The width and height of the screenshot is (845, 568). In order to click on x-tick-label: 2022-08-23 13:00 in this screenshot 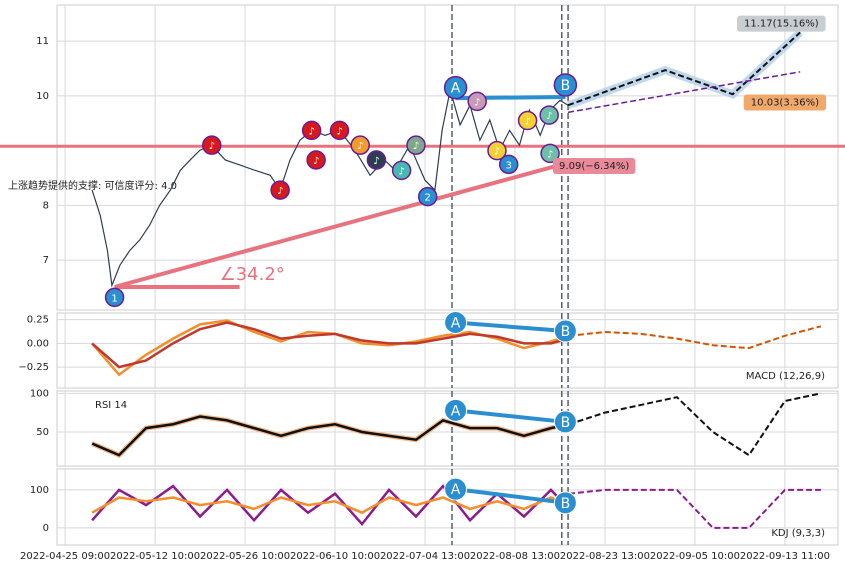, I will do `click(605, 556)`.